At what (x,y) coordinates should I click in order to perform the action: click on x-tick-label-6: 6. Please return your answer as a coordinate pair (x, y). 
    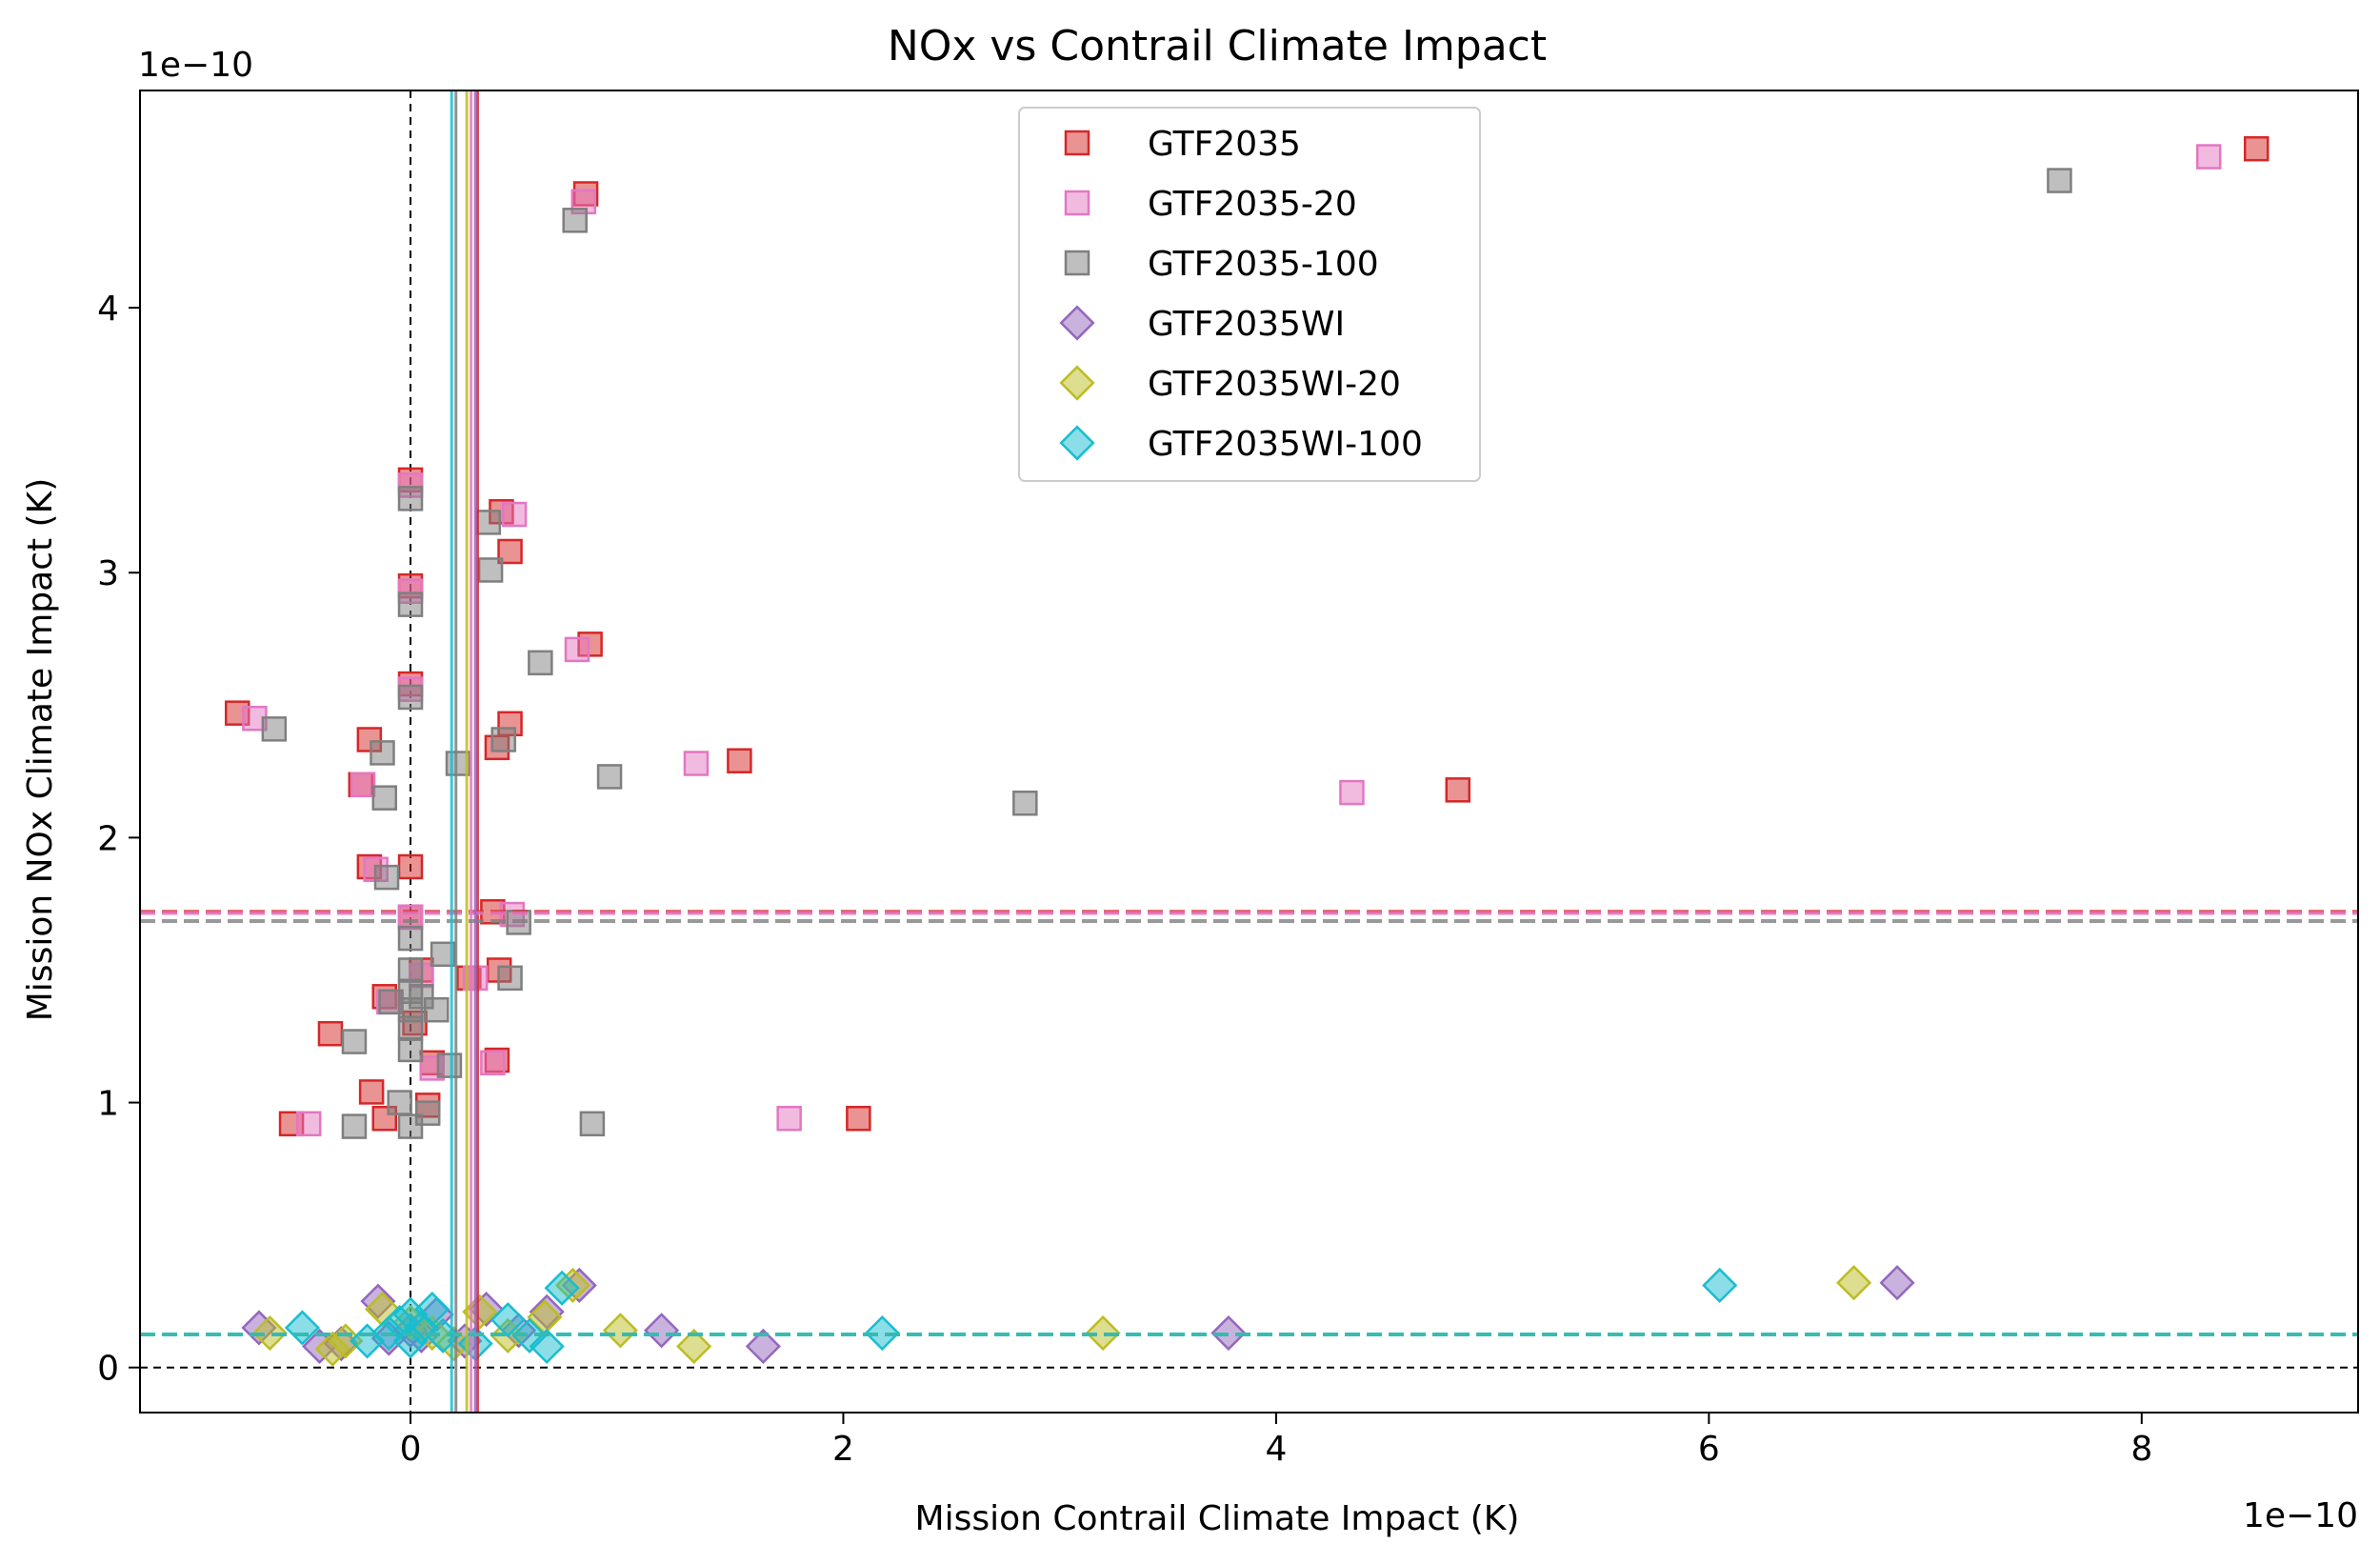
    Looking at the image, I should click on (1709, 1449).